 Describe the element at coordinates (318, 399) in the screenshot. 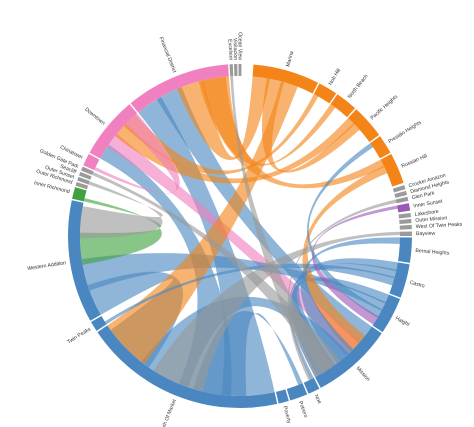

I see `arc-label: Noe` at that location.